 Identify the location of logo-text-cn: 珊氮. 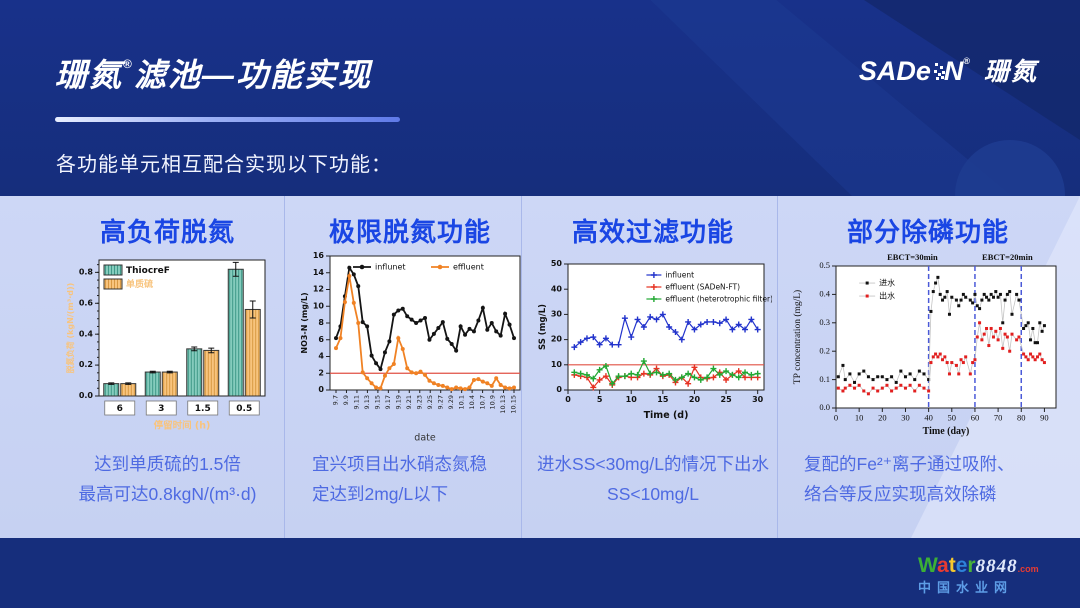
(1010, 72).